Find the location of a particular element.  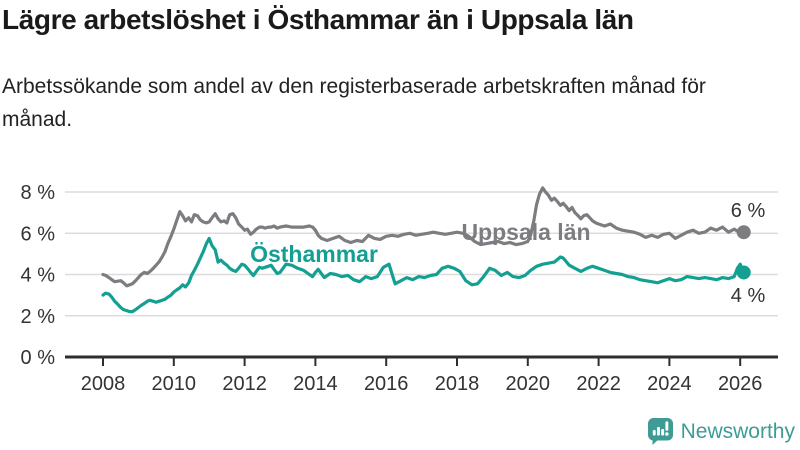

y-tick-label: 6 % is located at coordinates (38, 234).